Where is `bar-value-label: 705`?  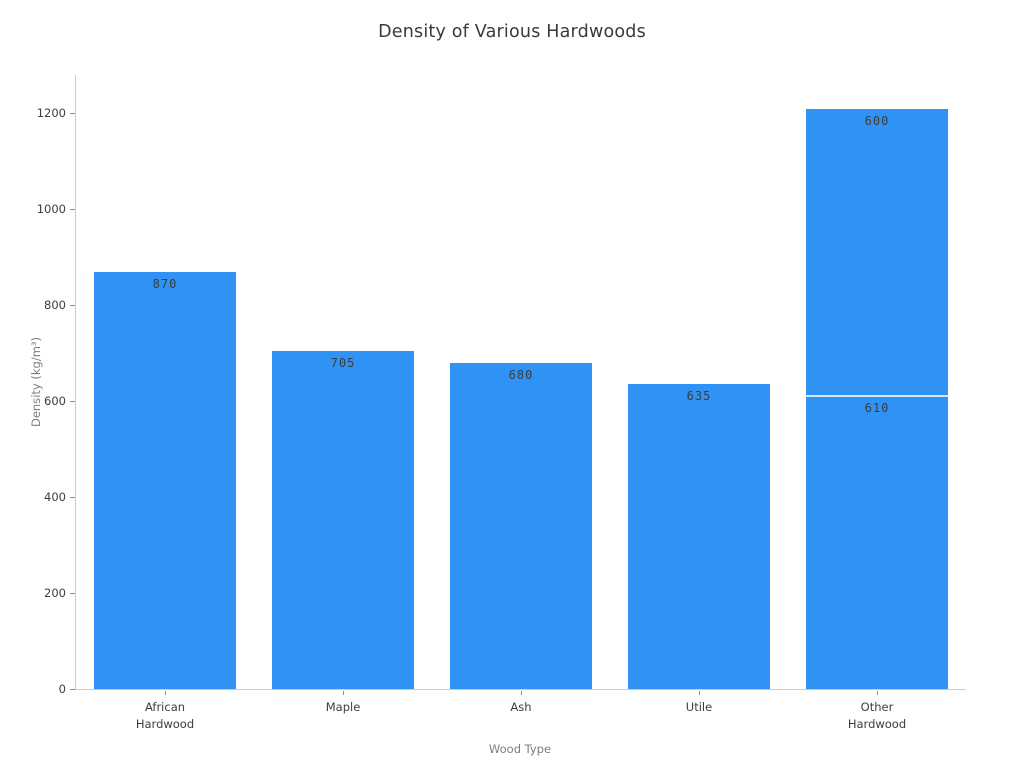
bar-value-label: 705 is located at coordinates (343, 362).